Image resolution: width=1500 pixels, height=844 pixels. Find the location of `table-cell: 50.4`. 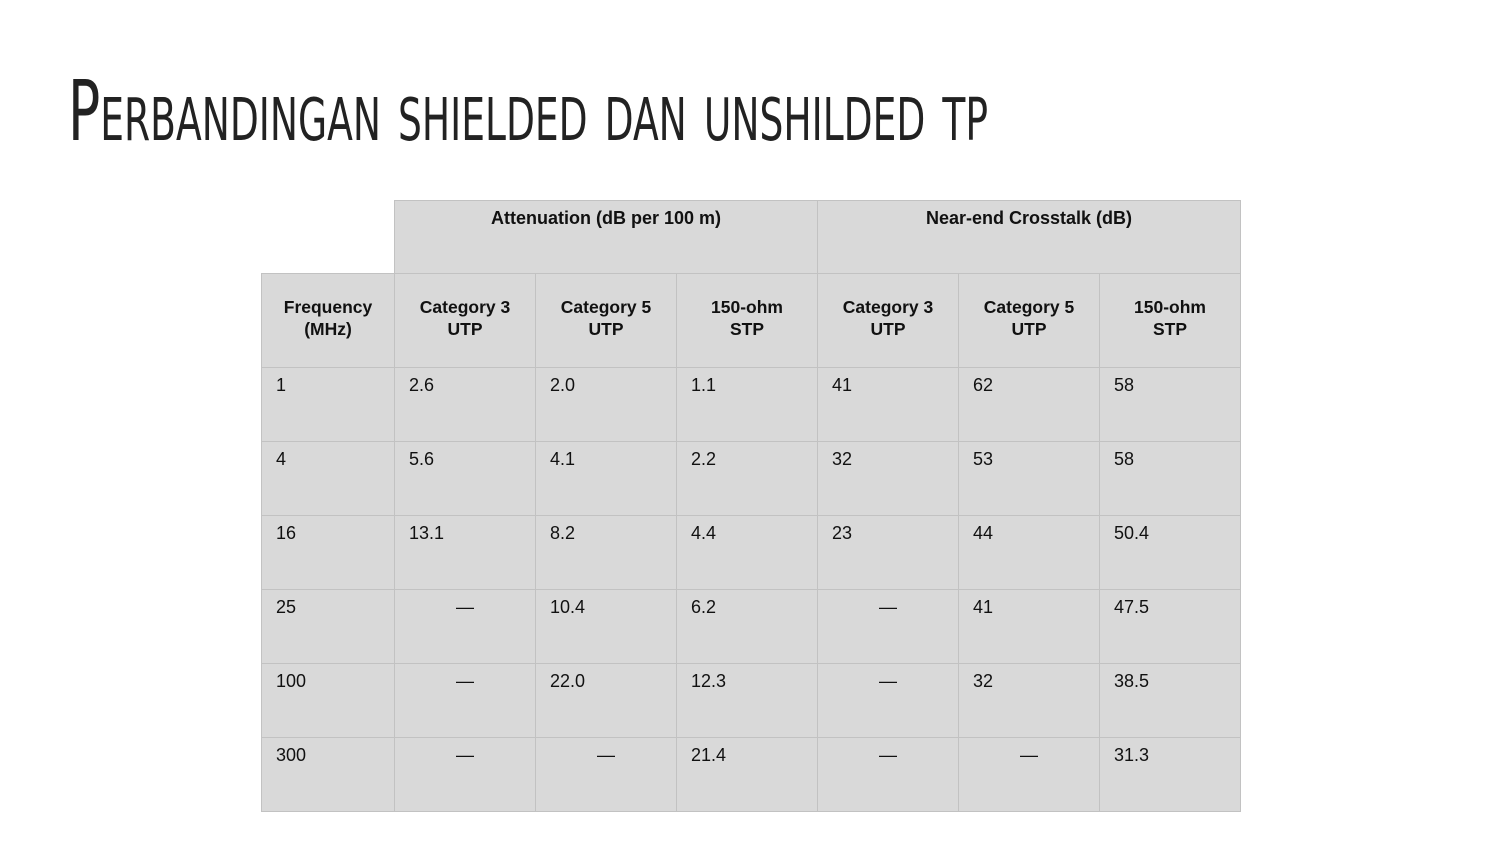

table-cell: 50.4 is located at coordinates (1170, 552).